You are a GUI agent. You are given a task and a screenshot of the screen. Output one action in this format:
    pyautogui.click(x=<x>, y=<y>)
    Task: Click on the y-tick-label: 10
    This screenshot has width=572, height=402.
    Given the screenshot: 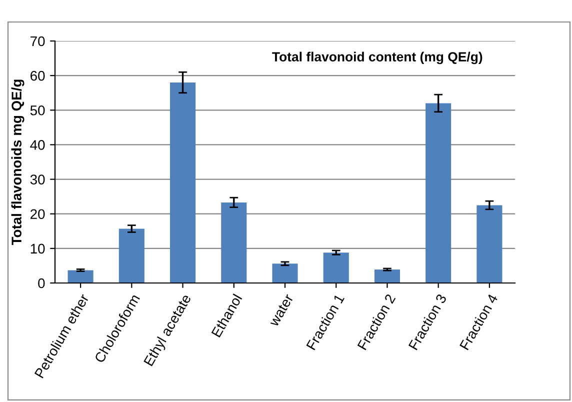 What is the action you would take?
    pyautogui.click(x=37, y=249)
    